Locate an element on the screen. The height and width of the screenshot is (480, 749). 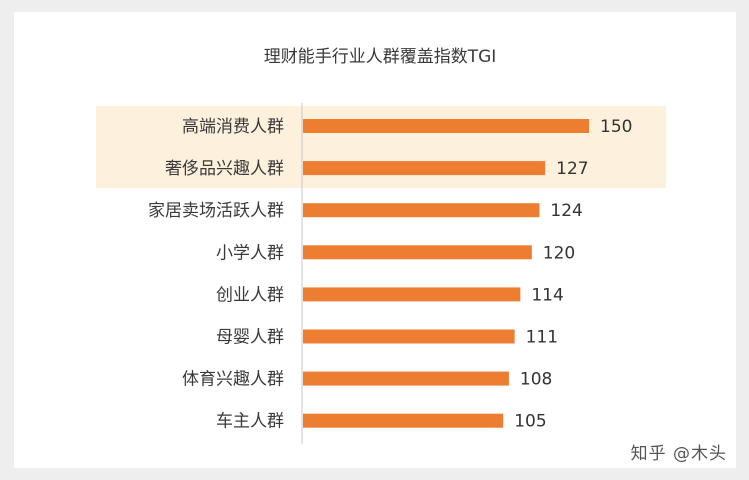
value-label: 124 is located at coordinates (566, 211).